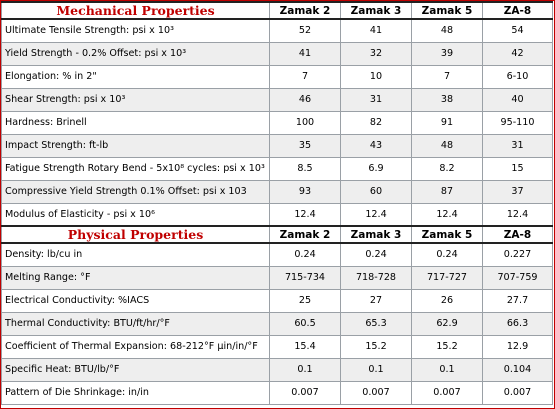 The width and height of the screenshot is (555, 409). I want to click on property-value: 91, so click(447, 122).